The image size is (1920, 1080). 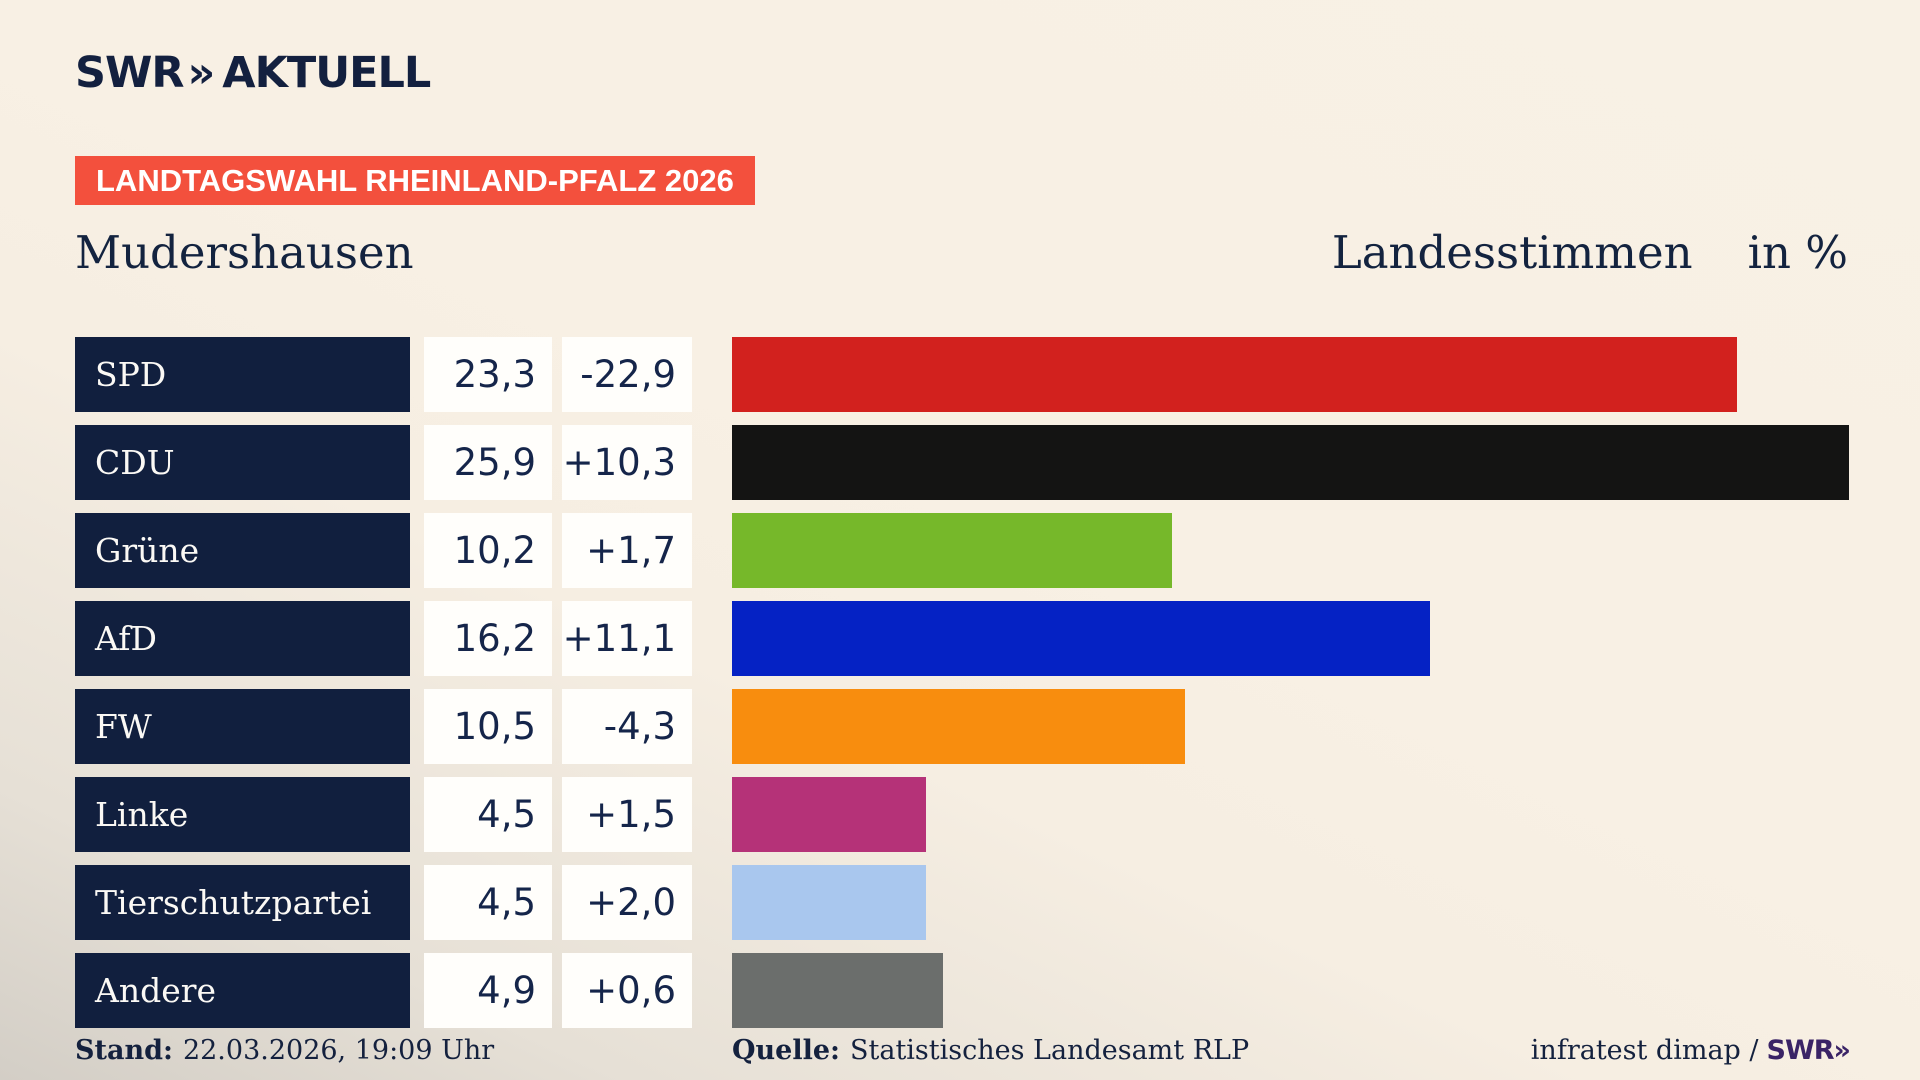 I want to click on party-value: 25,9, so click(x=488, y=462).